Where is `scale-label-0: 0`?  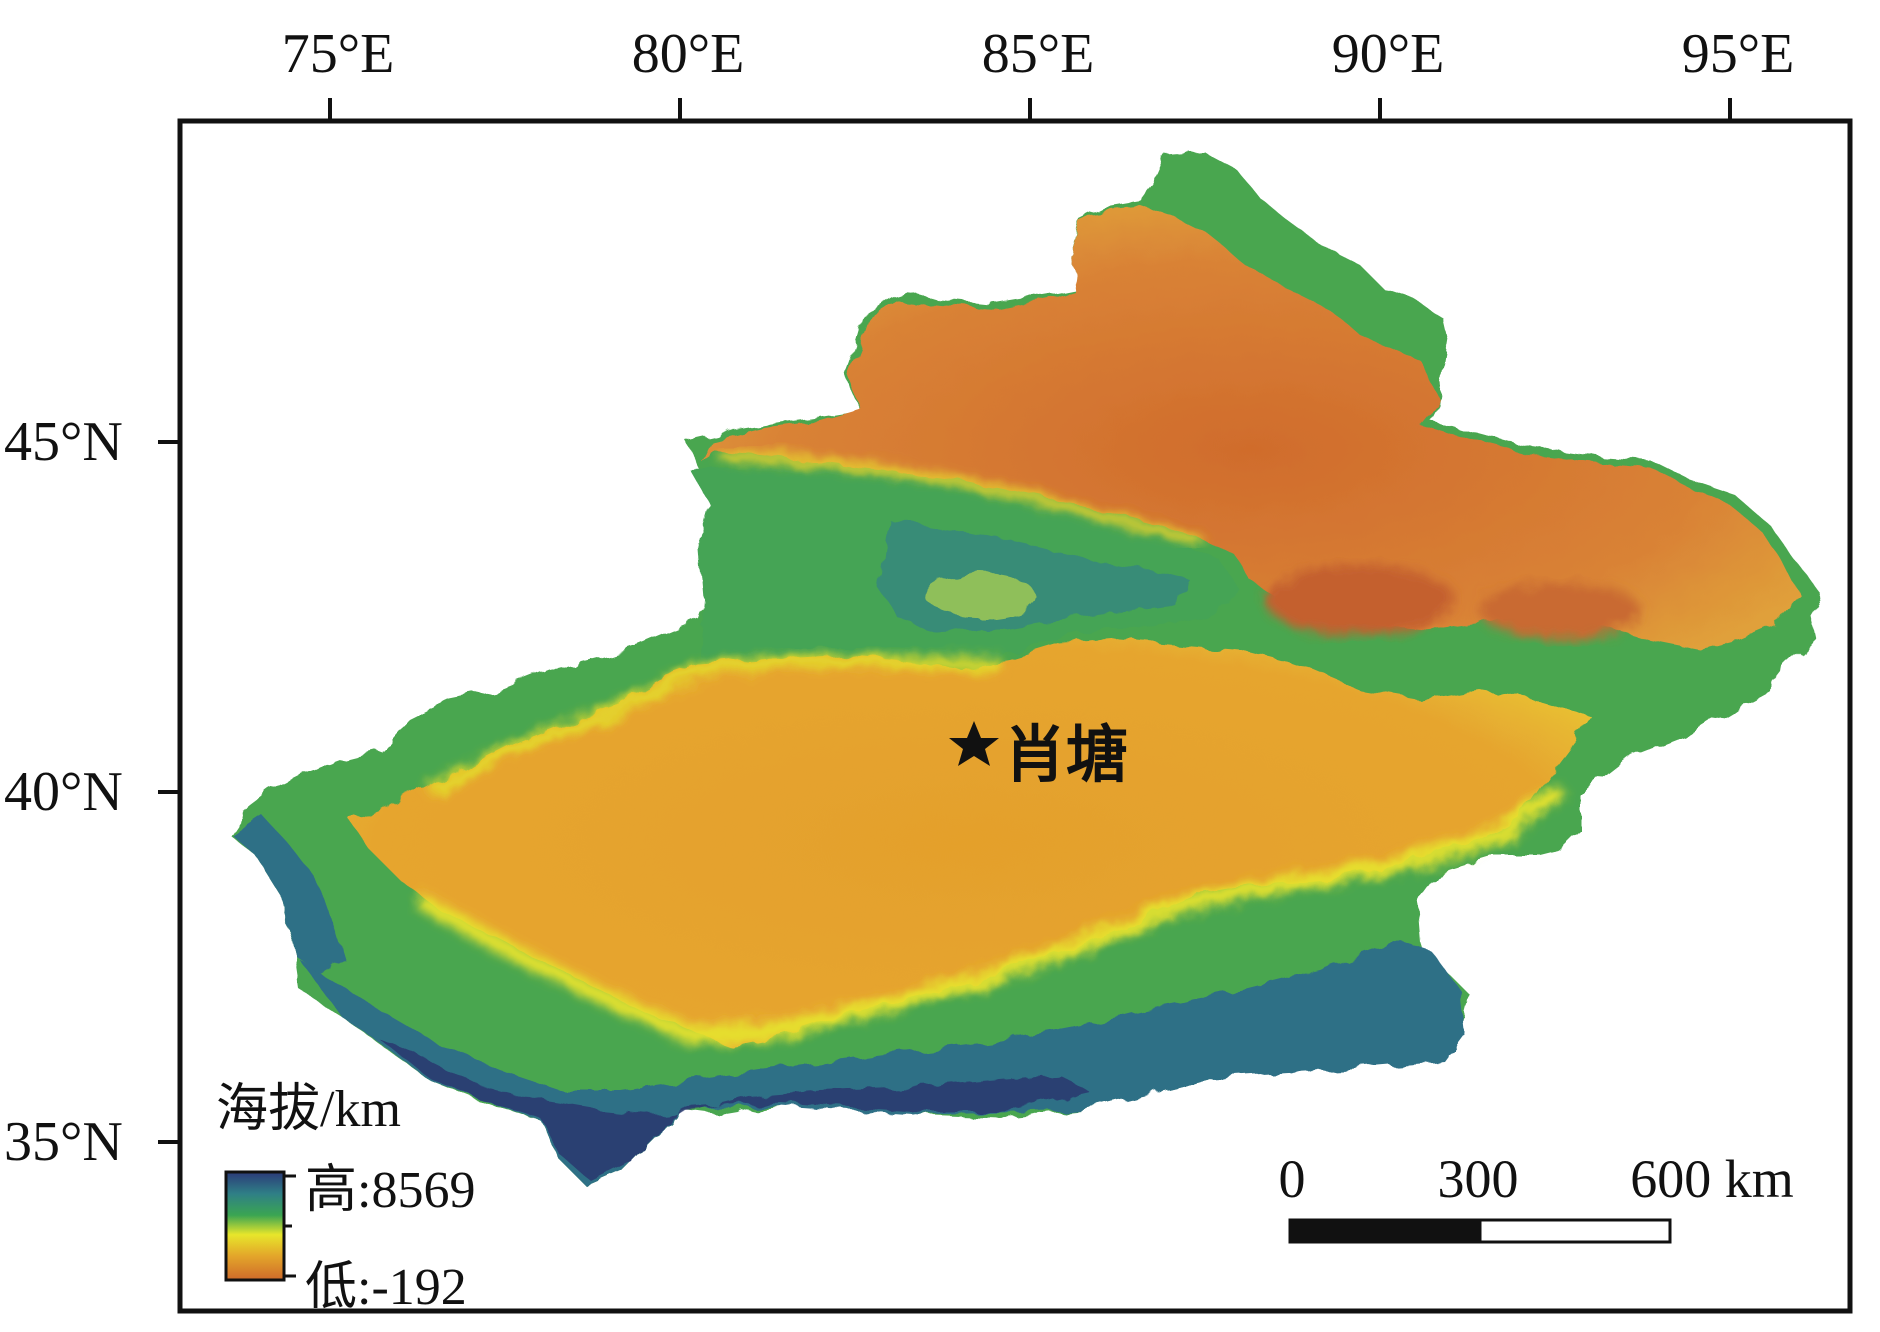 scale-label-0: 0 is located at coordinates (1292, 1179).